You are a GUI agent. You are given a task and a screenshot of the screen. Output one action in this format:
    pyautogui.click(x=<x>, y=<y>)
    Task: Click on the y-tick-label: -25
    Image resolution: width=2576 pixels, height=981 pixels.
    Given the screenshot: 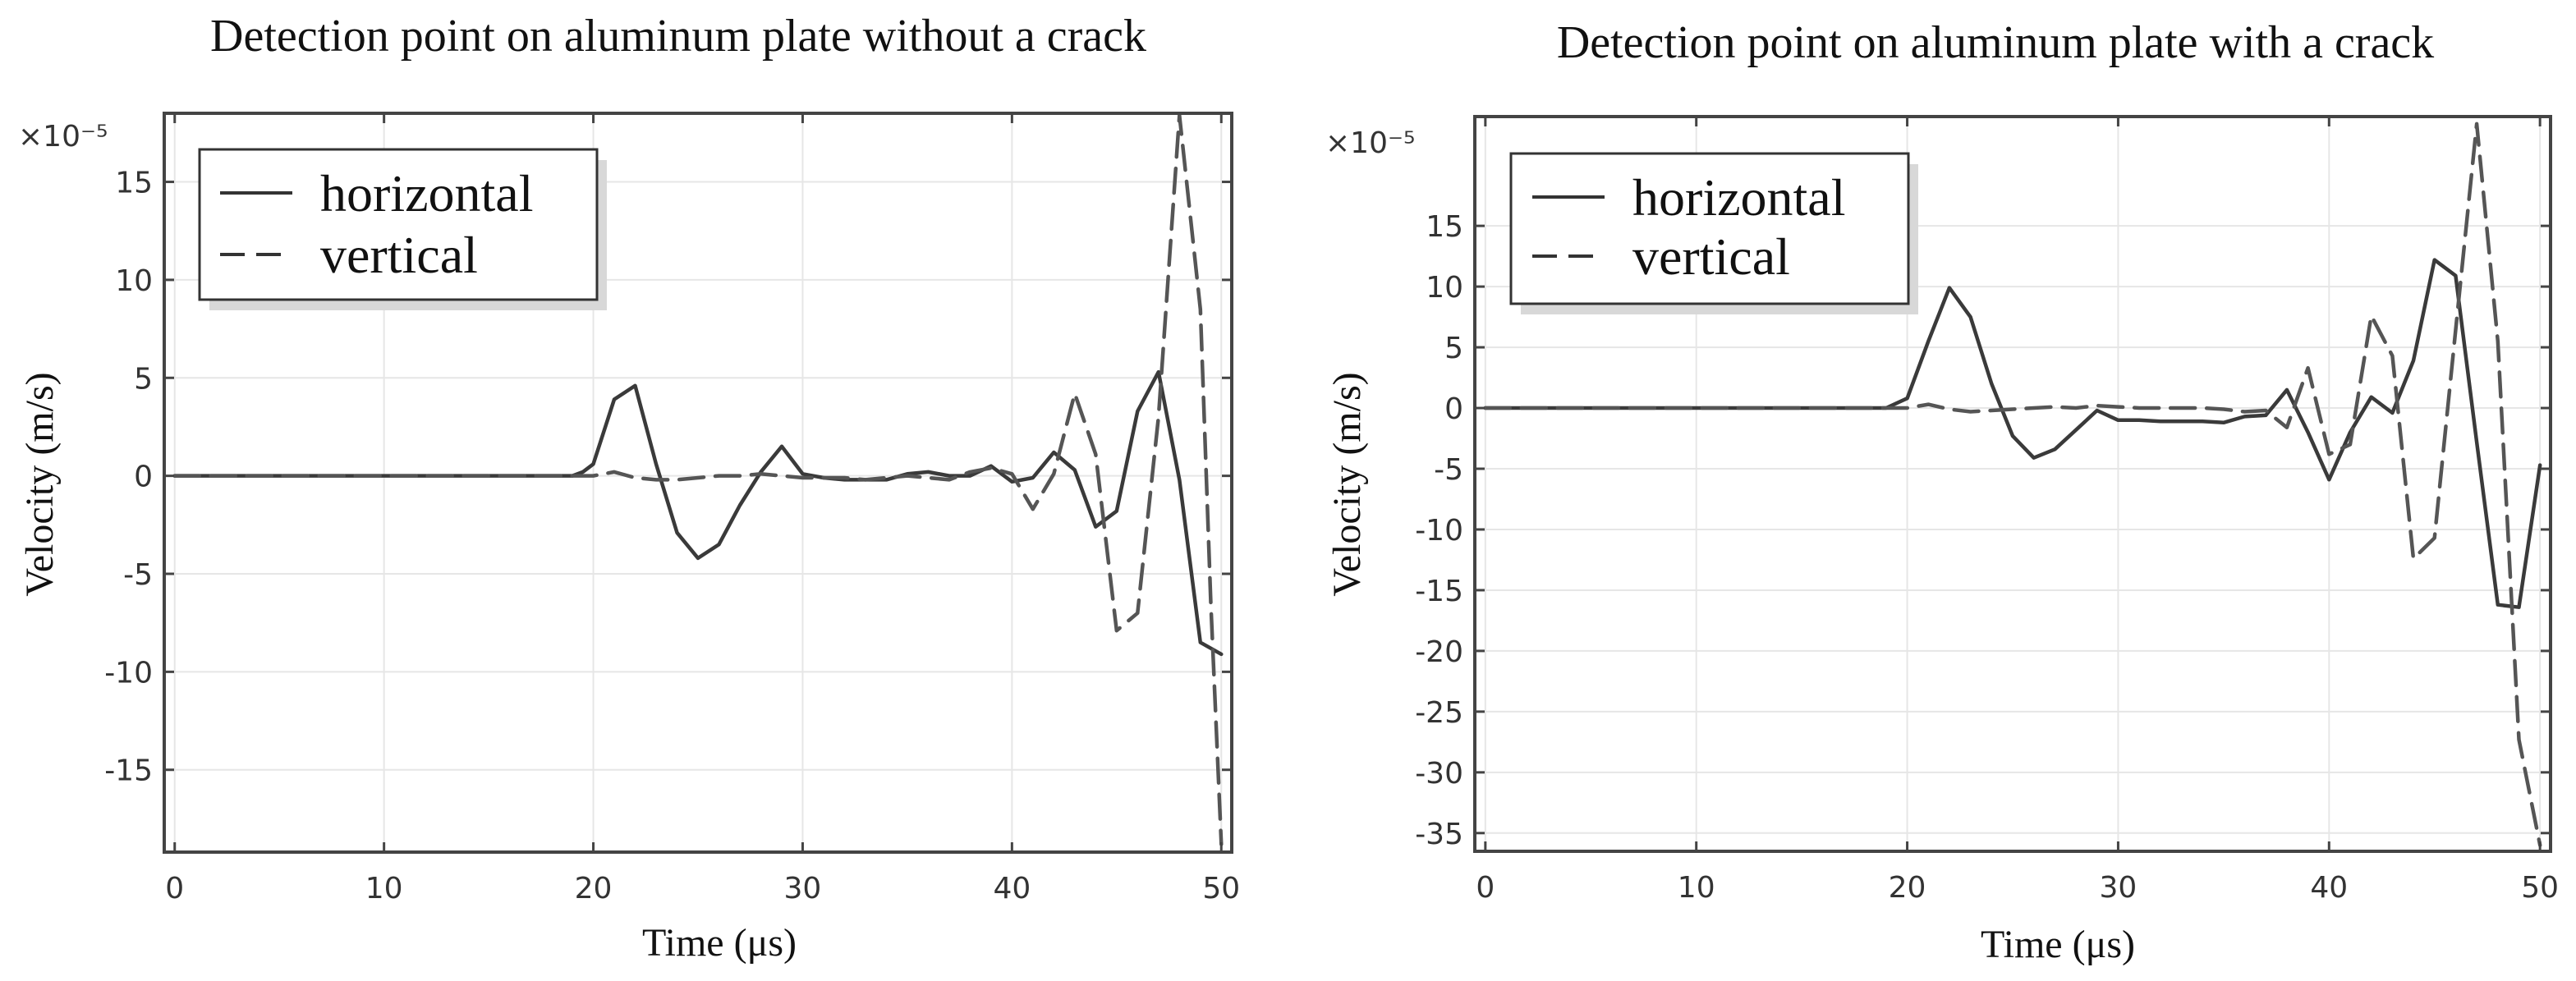 What is the action you would take?
    pyautogui.click(x=1439, y=713)
    